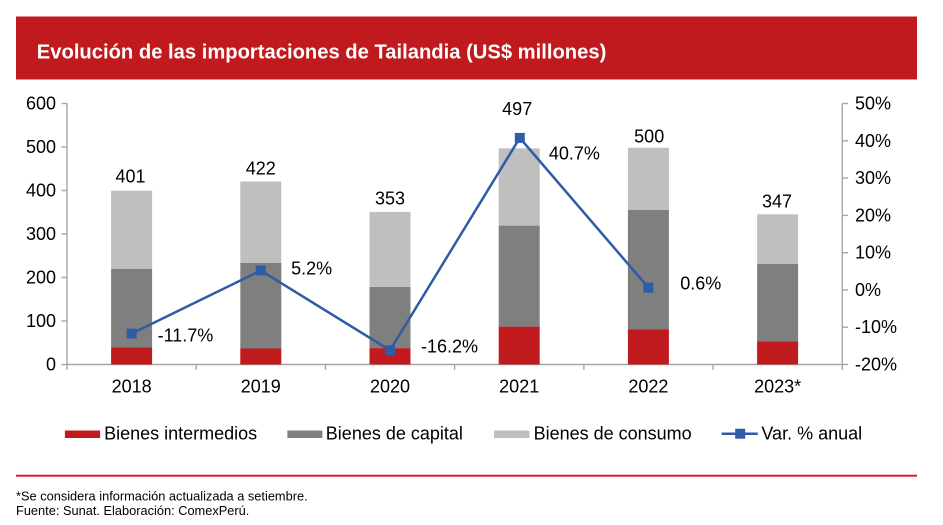 The width and height of the screenshot is (943, 525). Describe the element at coordinates (449, 346) in the screenshot. I see `svg-text: -16.2%` at that location.